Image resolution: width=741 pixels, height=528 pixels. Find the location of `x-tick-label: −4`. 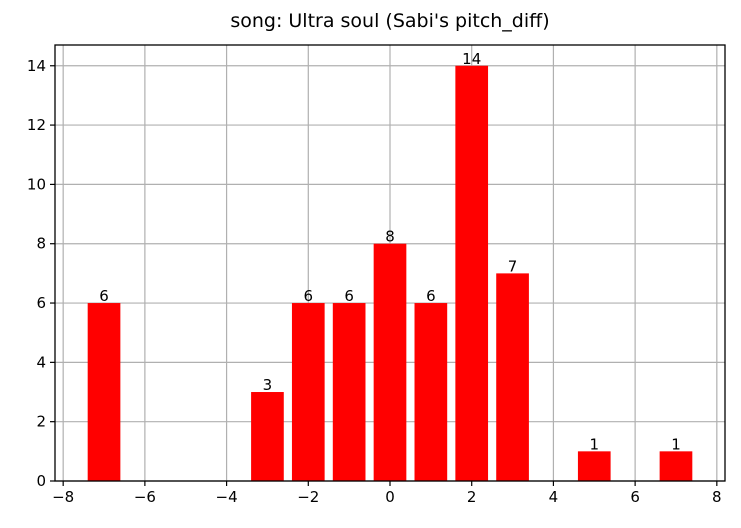

x-tick-label: −4 is located at coordinates (227, 497).